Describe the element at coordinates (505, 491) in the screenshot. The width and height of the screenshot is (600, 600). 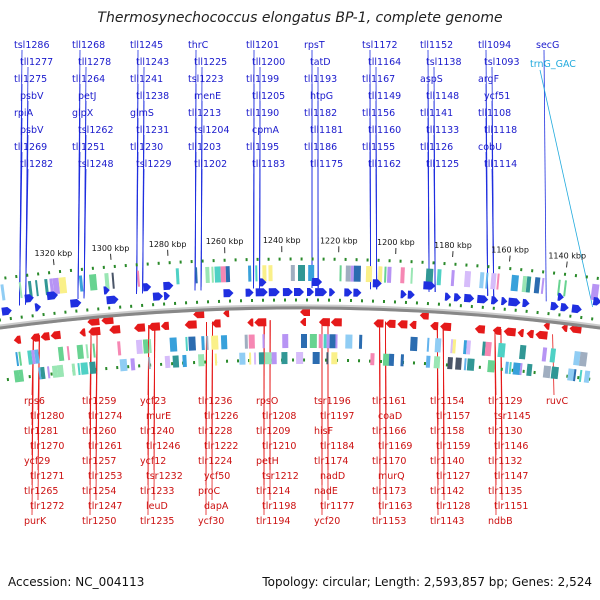
I see `gene-label: tlr1135` at that location.